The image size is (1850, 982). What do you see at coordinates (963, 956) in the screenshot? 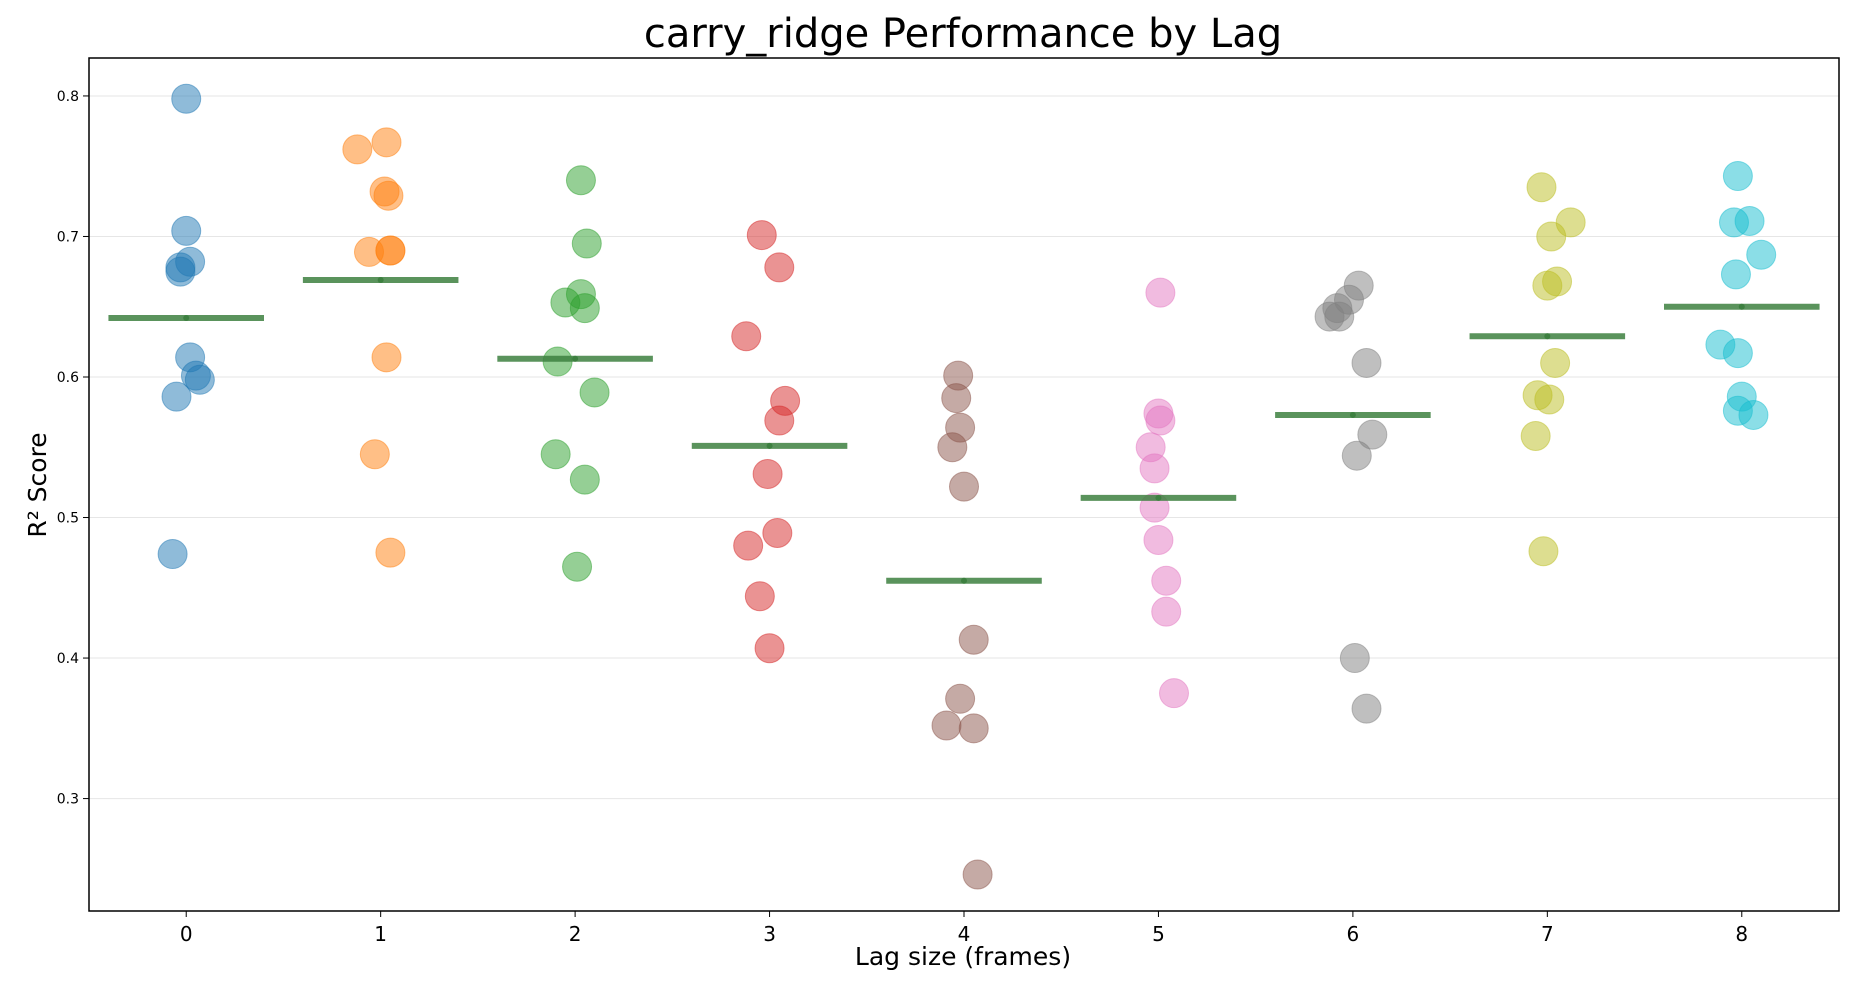
I see `x-axis-label: Lag size (frames)` at bounding box center [963, 956].